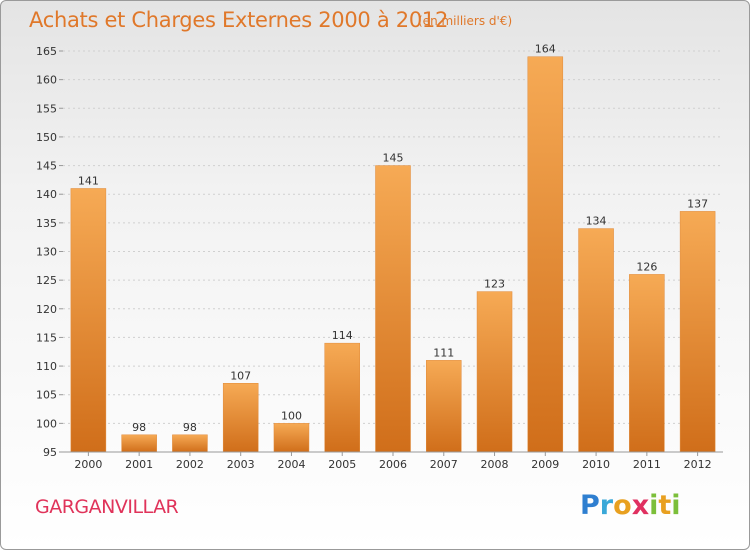 The width and height of the screenshot is (750, 550). I want to click on x-tick-label: 2009, so click(545, 464).